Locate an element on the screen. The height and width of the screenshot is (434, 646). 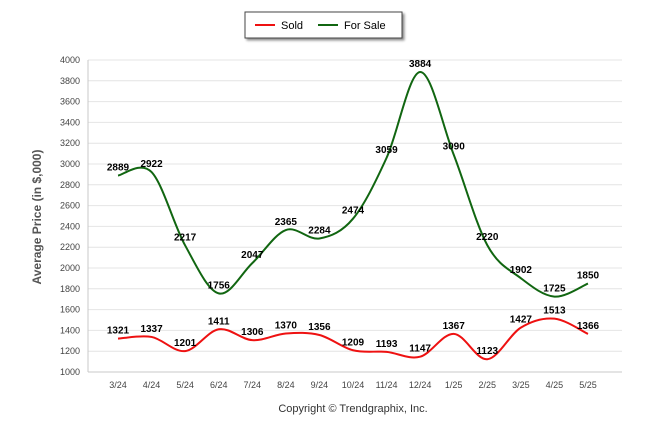
x-tick-label: 10/24 is located at coordinates (353, 385).